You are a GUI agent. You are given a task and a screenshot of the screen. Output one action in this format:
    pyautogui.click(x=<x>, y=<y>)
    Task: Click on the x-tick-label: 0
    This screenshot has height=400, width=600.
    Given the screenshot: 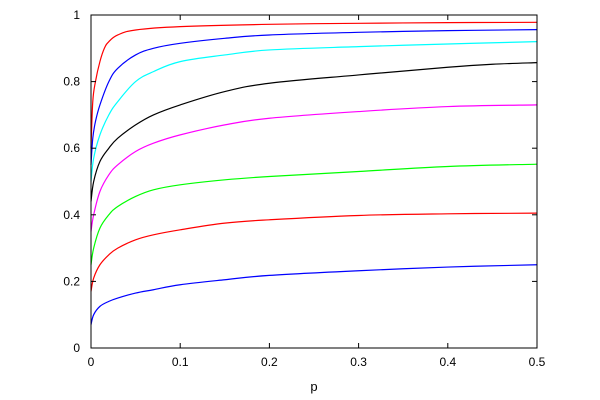 What is the action you would take?
    pyautogui.click(x=91, y=362)
    